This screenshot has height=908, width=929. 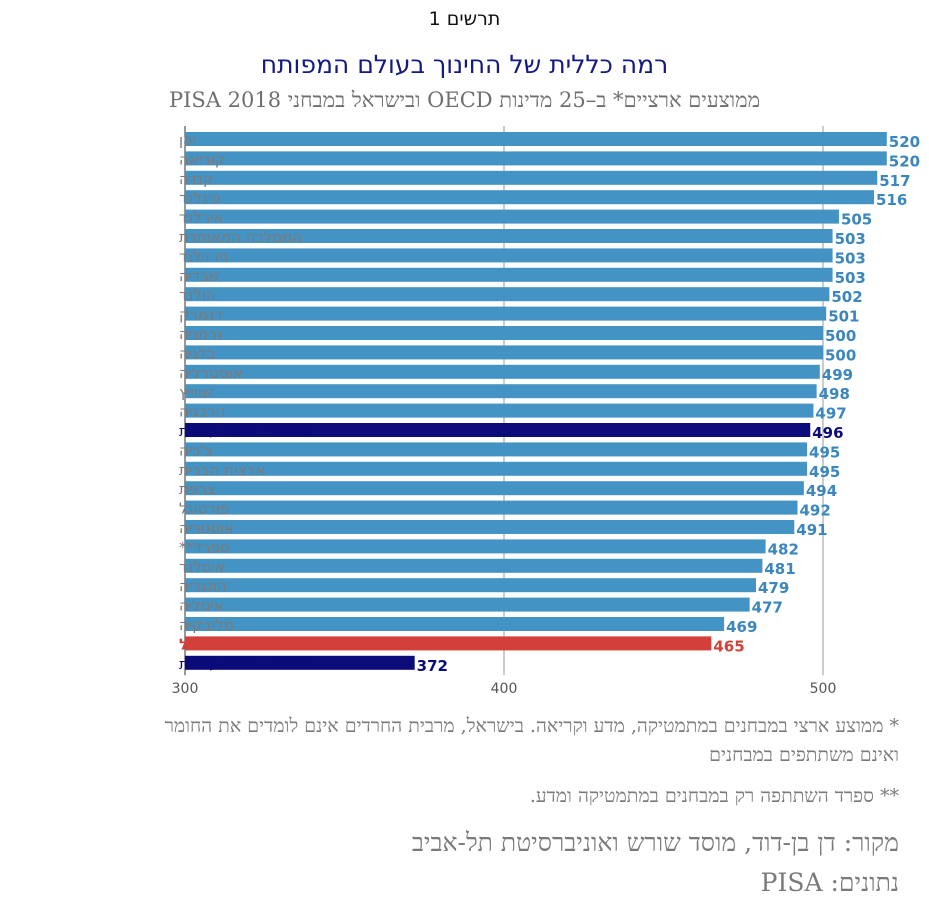 What do you see at coordinates (728, 646) in the screenshot?
I see `value-label: 465` at bounding box center [728, 646].